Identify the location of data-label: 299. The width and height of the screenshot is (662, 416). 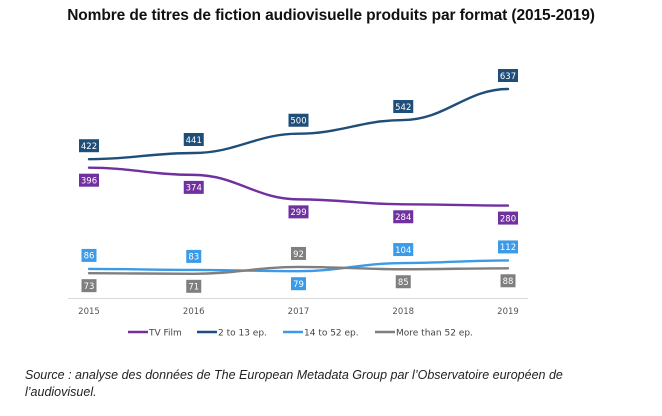
(298, 213).